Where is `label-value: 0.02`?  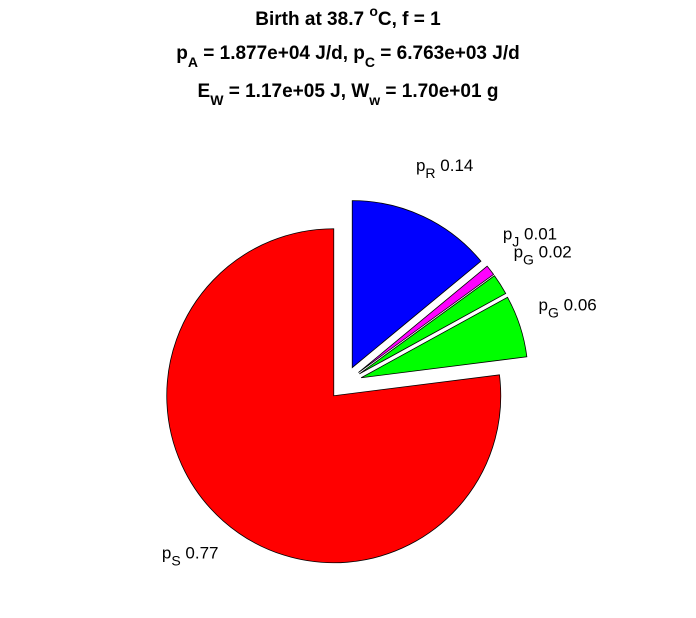 label-value: 0.02 is located at coordinates (555, 252).